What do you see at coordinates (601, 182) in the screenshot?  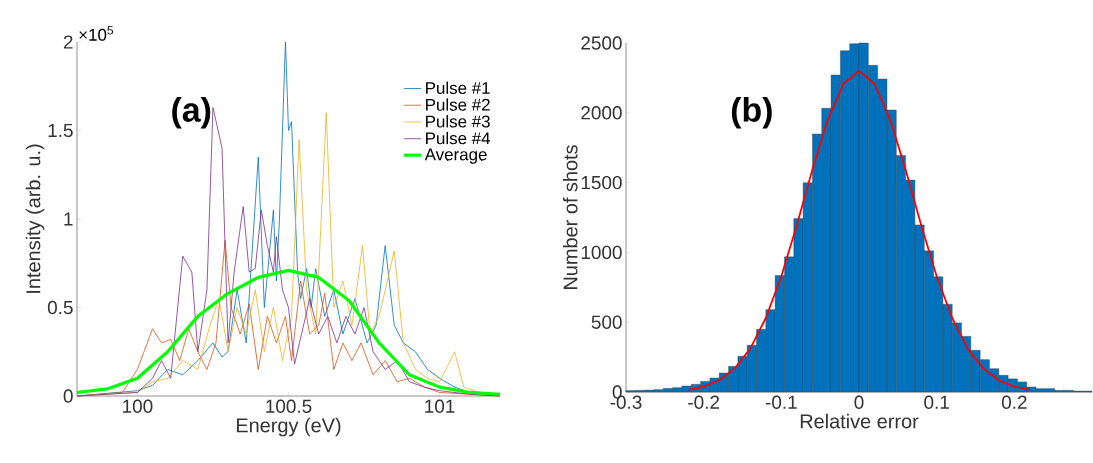 I see `y-tick-label: 1500` at bounding box center [601, 182].